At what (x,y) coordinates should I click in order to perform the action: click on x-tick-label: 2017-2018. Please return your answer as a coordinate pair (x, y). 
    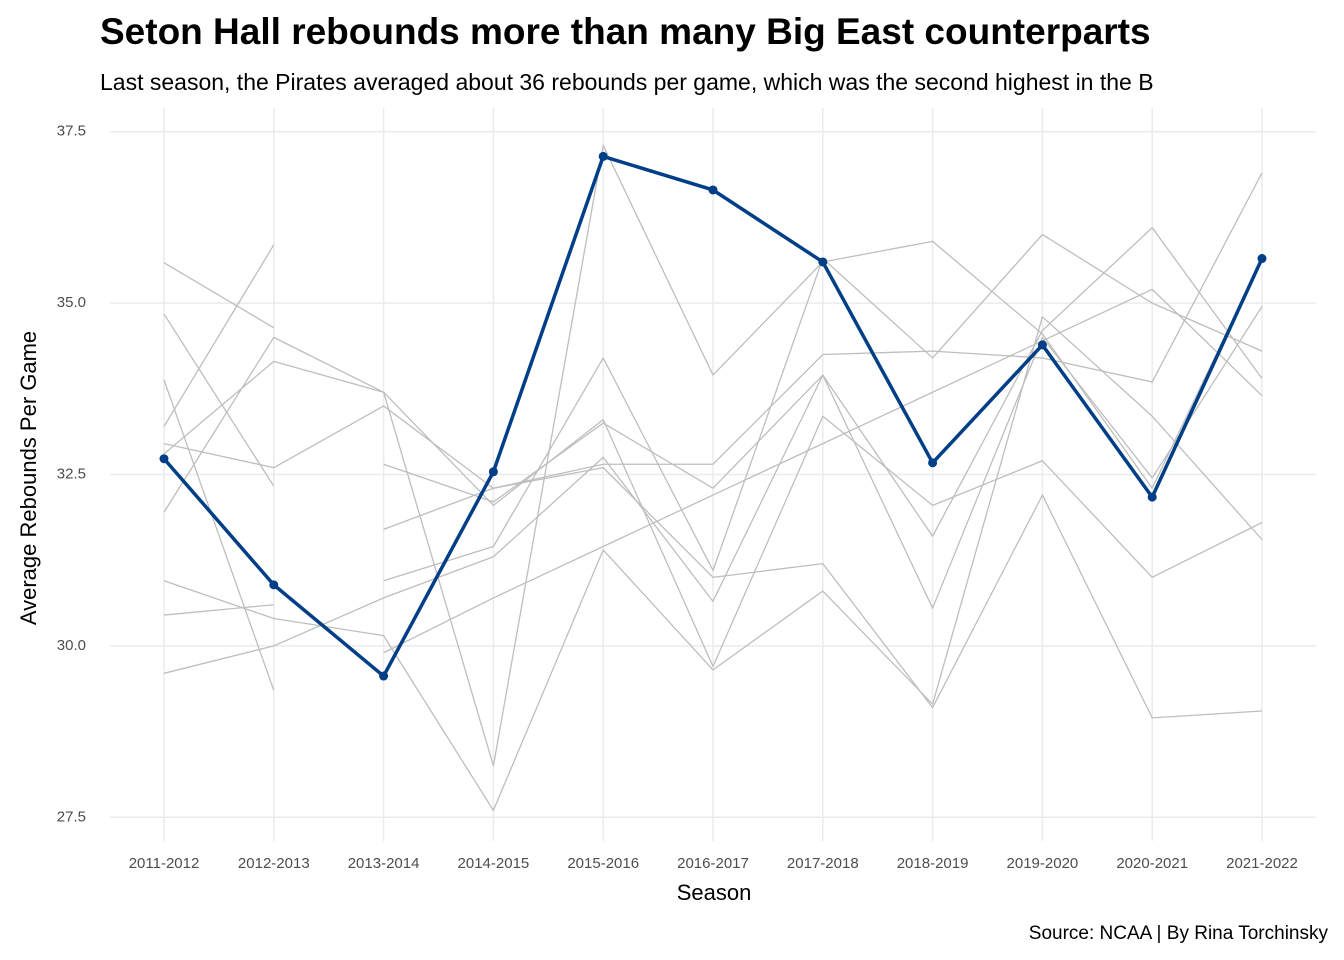
    Looking at the image, I should click on (823, 863).